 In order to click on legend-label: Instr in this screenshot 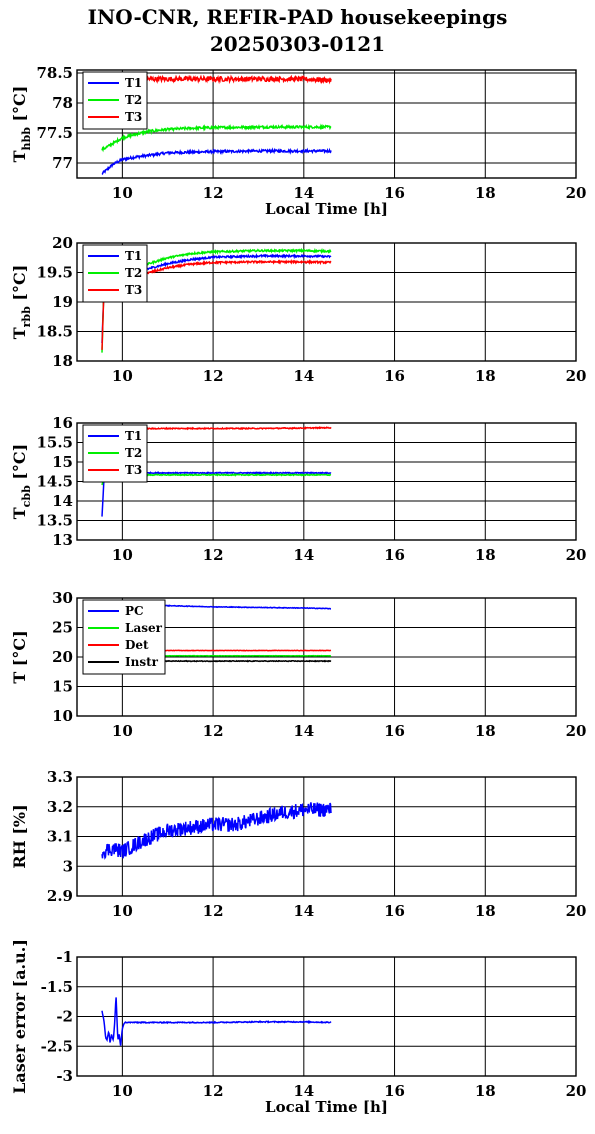, I will do `click(142, 662)`.